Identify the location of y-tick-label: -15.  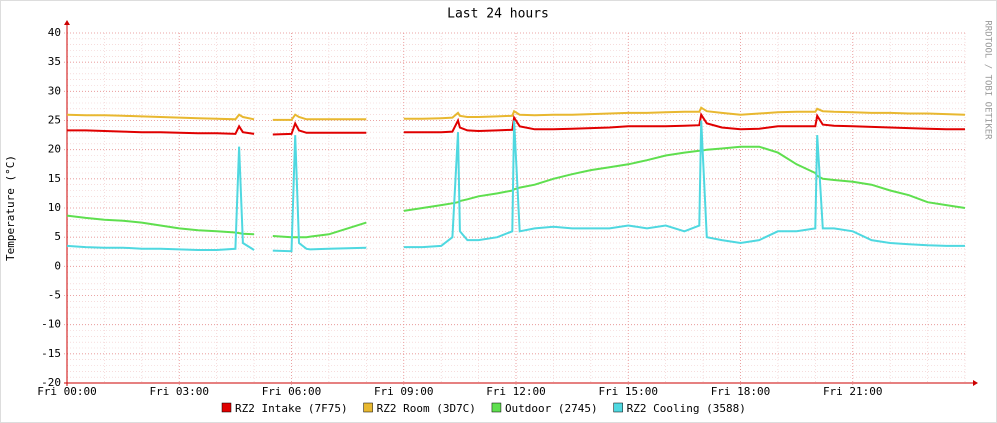
(51, 353).